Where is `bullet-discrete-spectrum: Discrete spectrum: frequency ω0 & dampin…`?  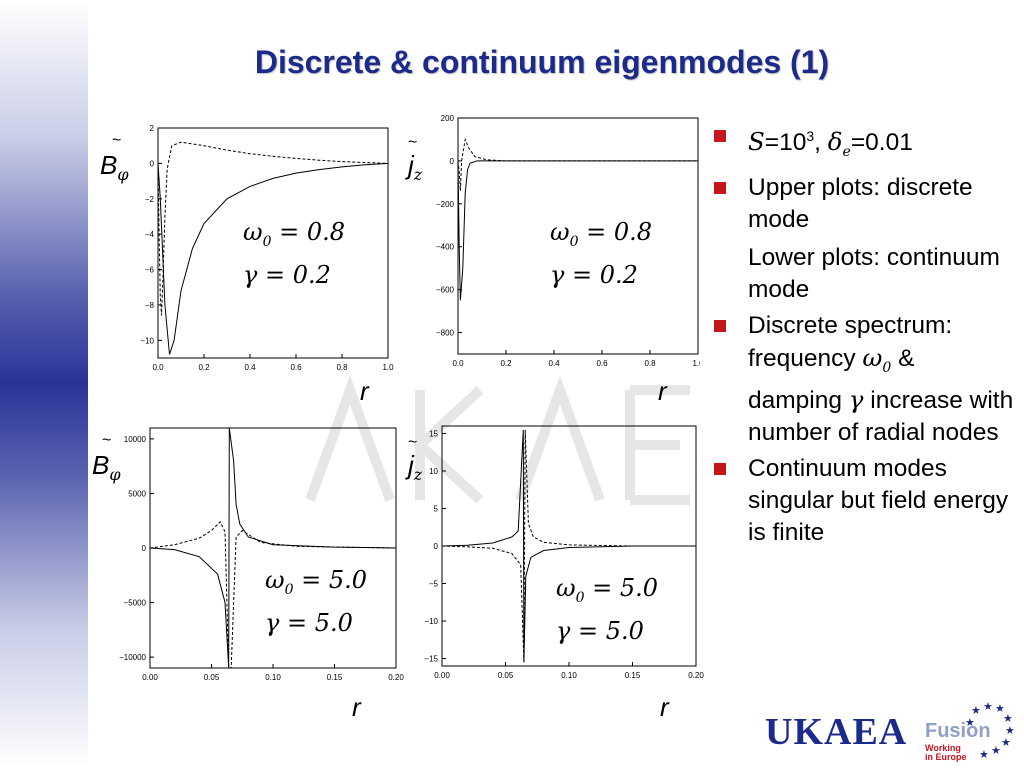 bullet-discrete-spectrum: Discrete spectrum: frequency ω0 & dampin… is located at coordinates (862, 379).